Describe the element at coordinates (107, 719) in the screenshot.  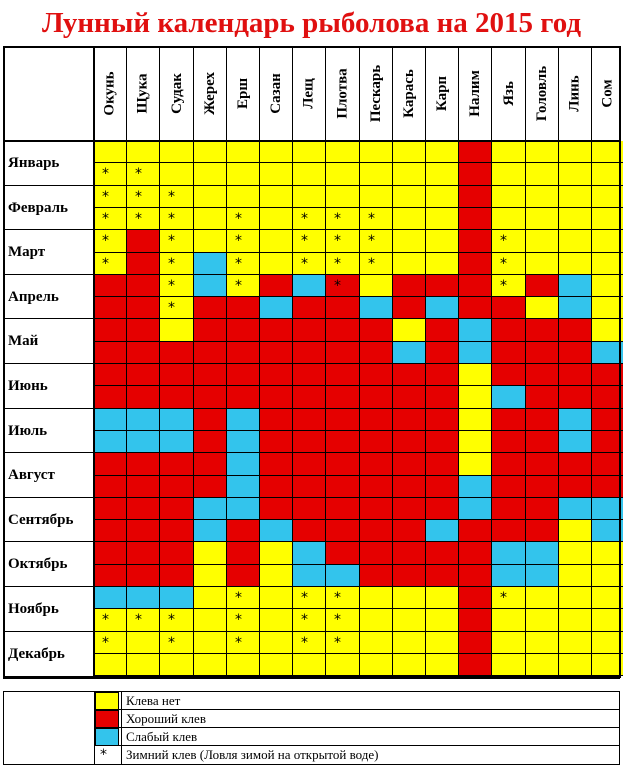
I see `legend-swatch-good-bite` at that location.